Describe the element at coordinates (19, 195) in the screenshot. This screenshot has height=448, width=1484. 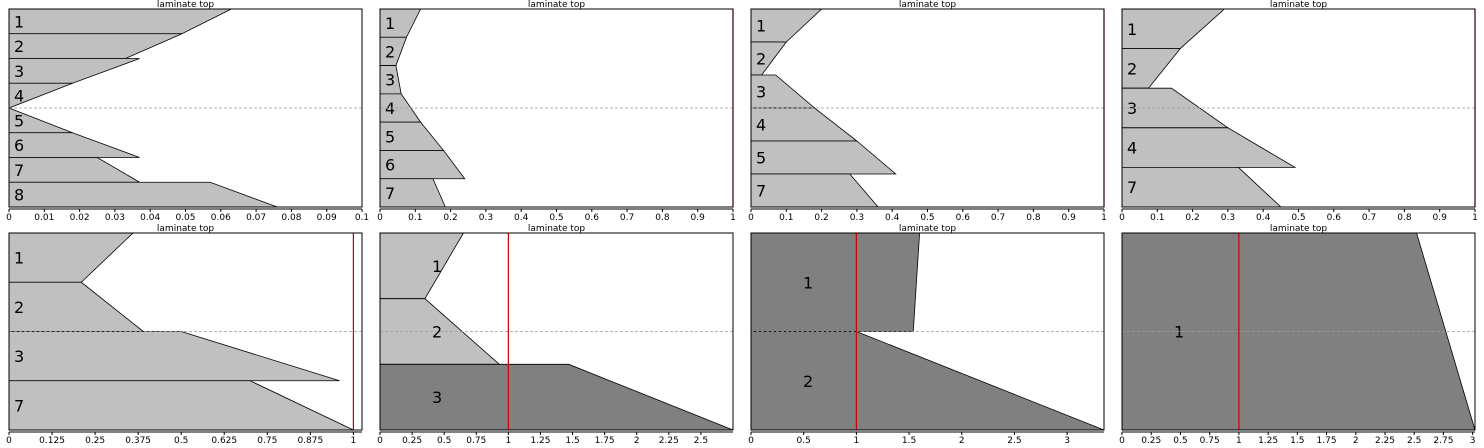
I see `ply-label: 8` at that location.